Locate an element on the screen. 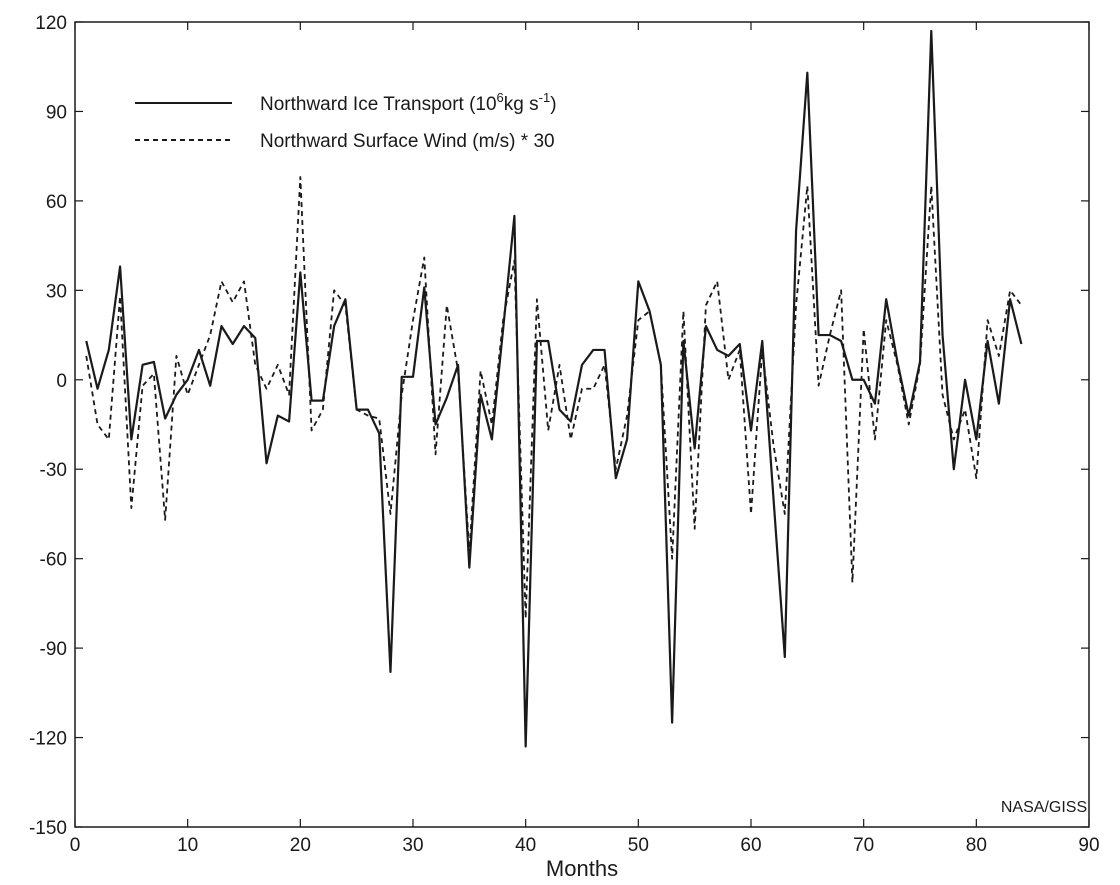  y-tick-label: -120 is located at coordinates (48, 739).